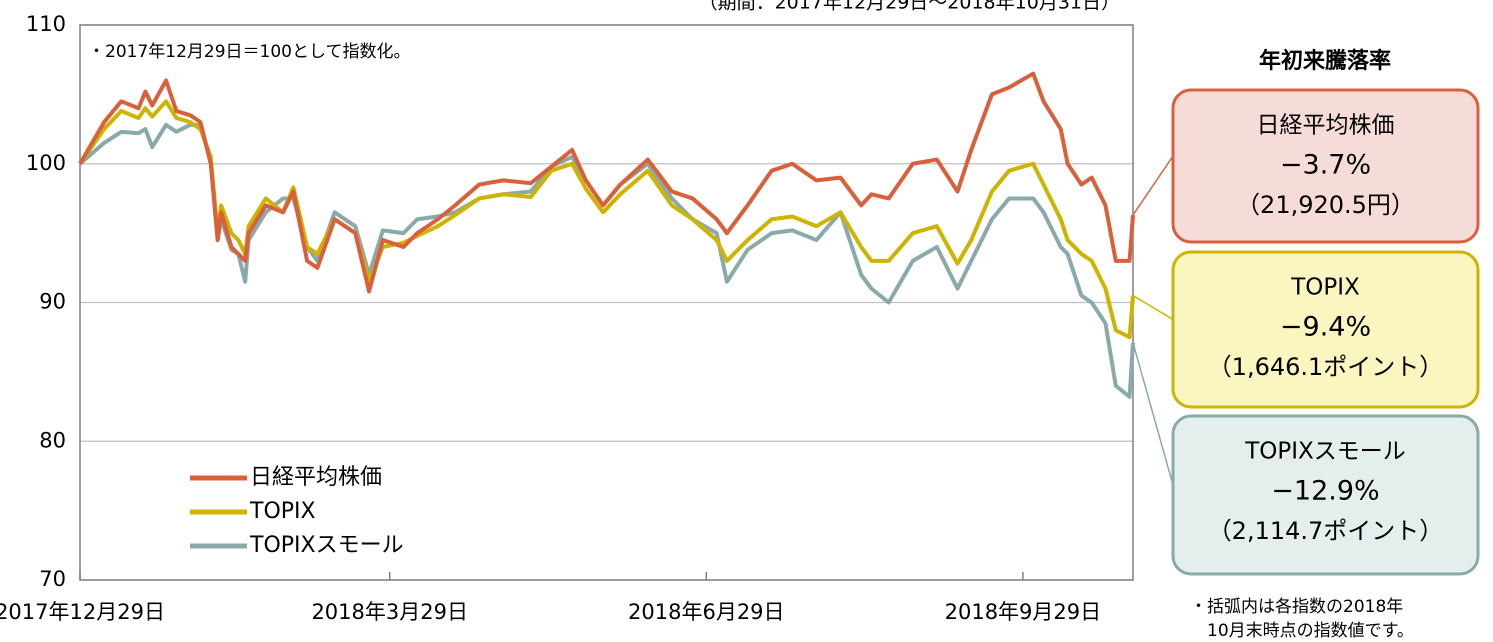  I want to click on y-tick-label: 80, so click(52, 440).